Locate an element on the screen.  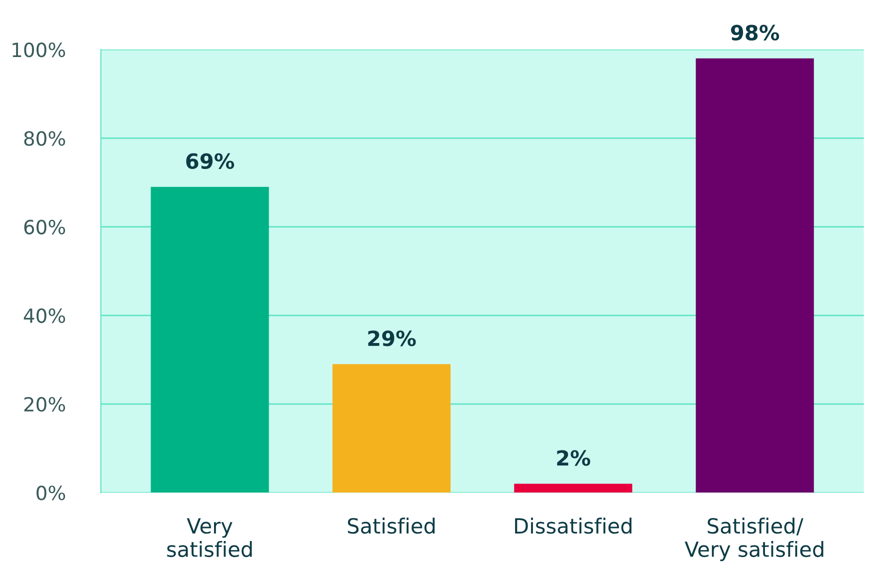
data-label: 29% is located at coordinates (392, 338).